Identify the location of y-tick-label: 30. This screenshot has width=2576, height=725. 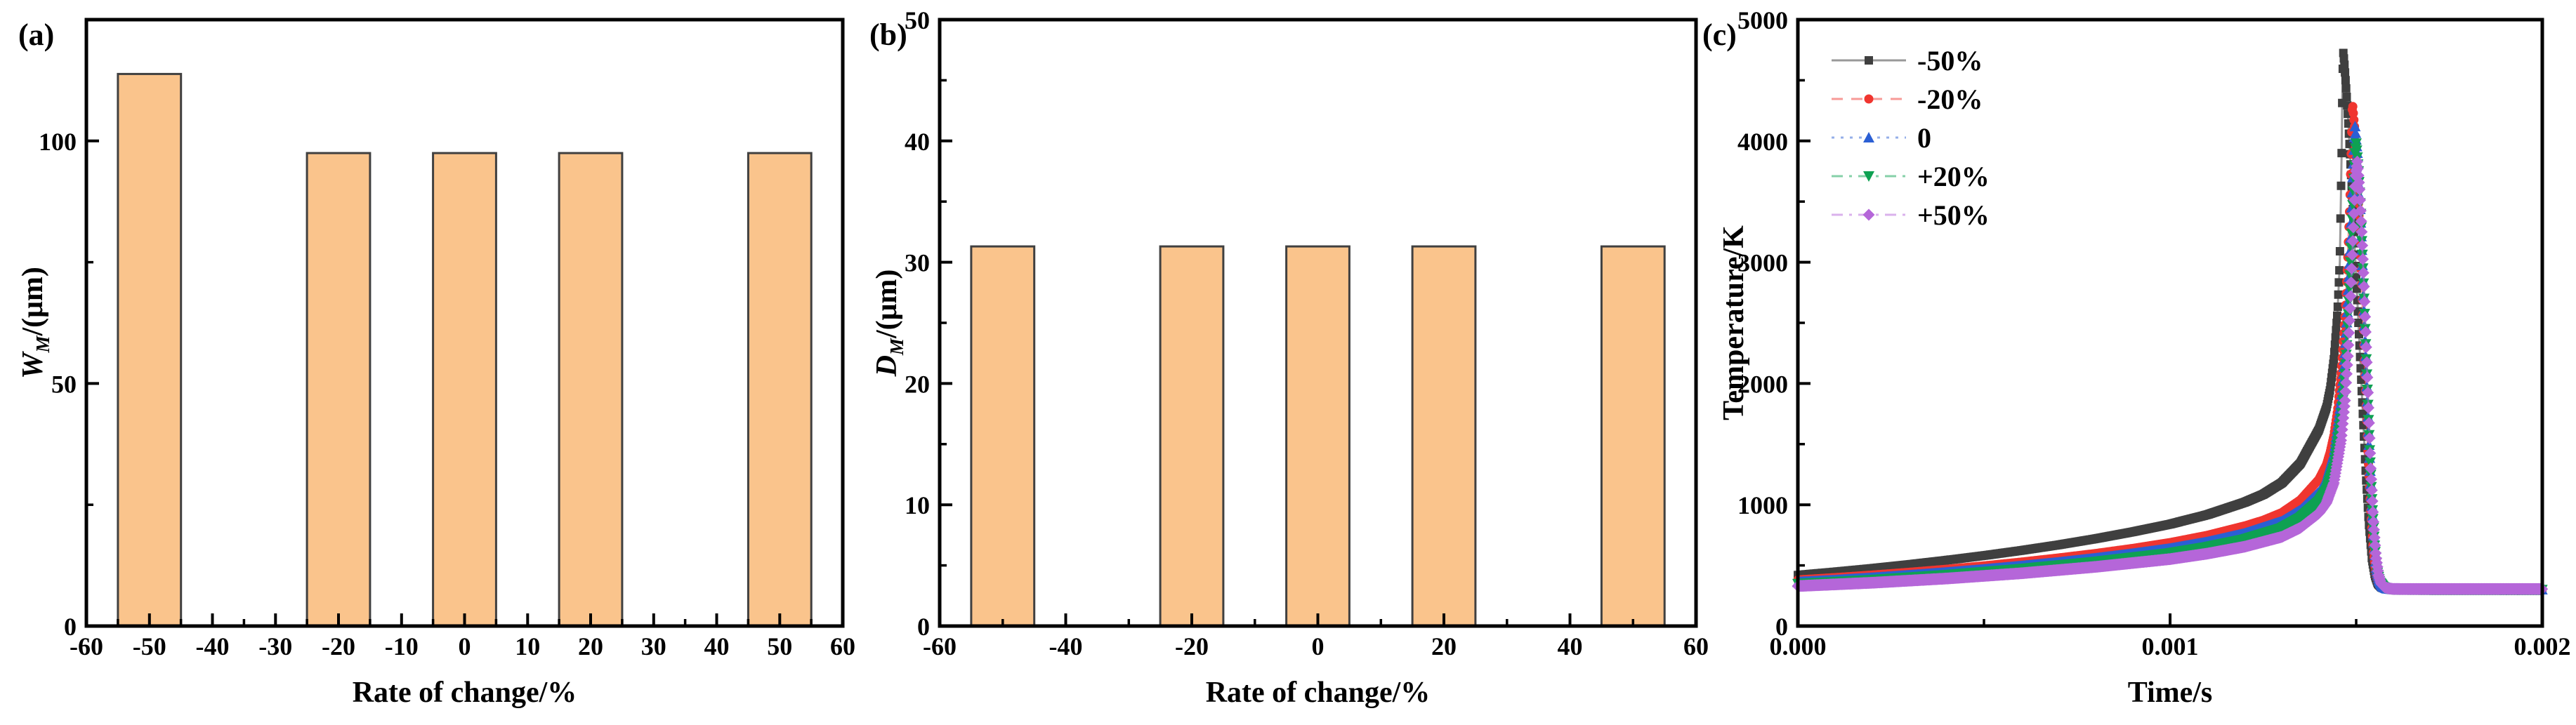
(917, 263).